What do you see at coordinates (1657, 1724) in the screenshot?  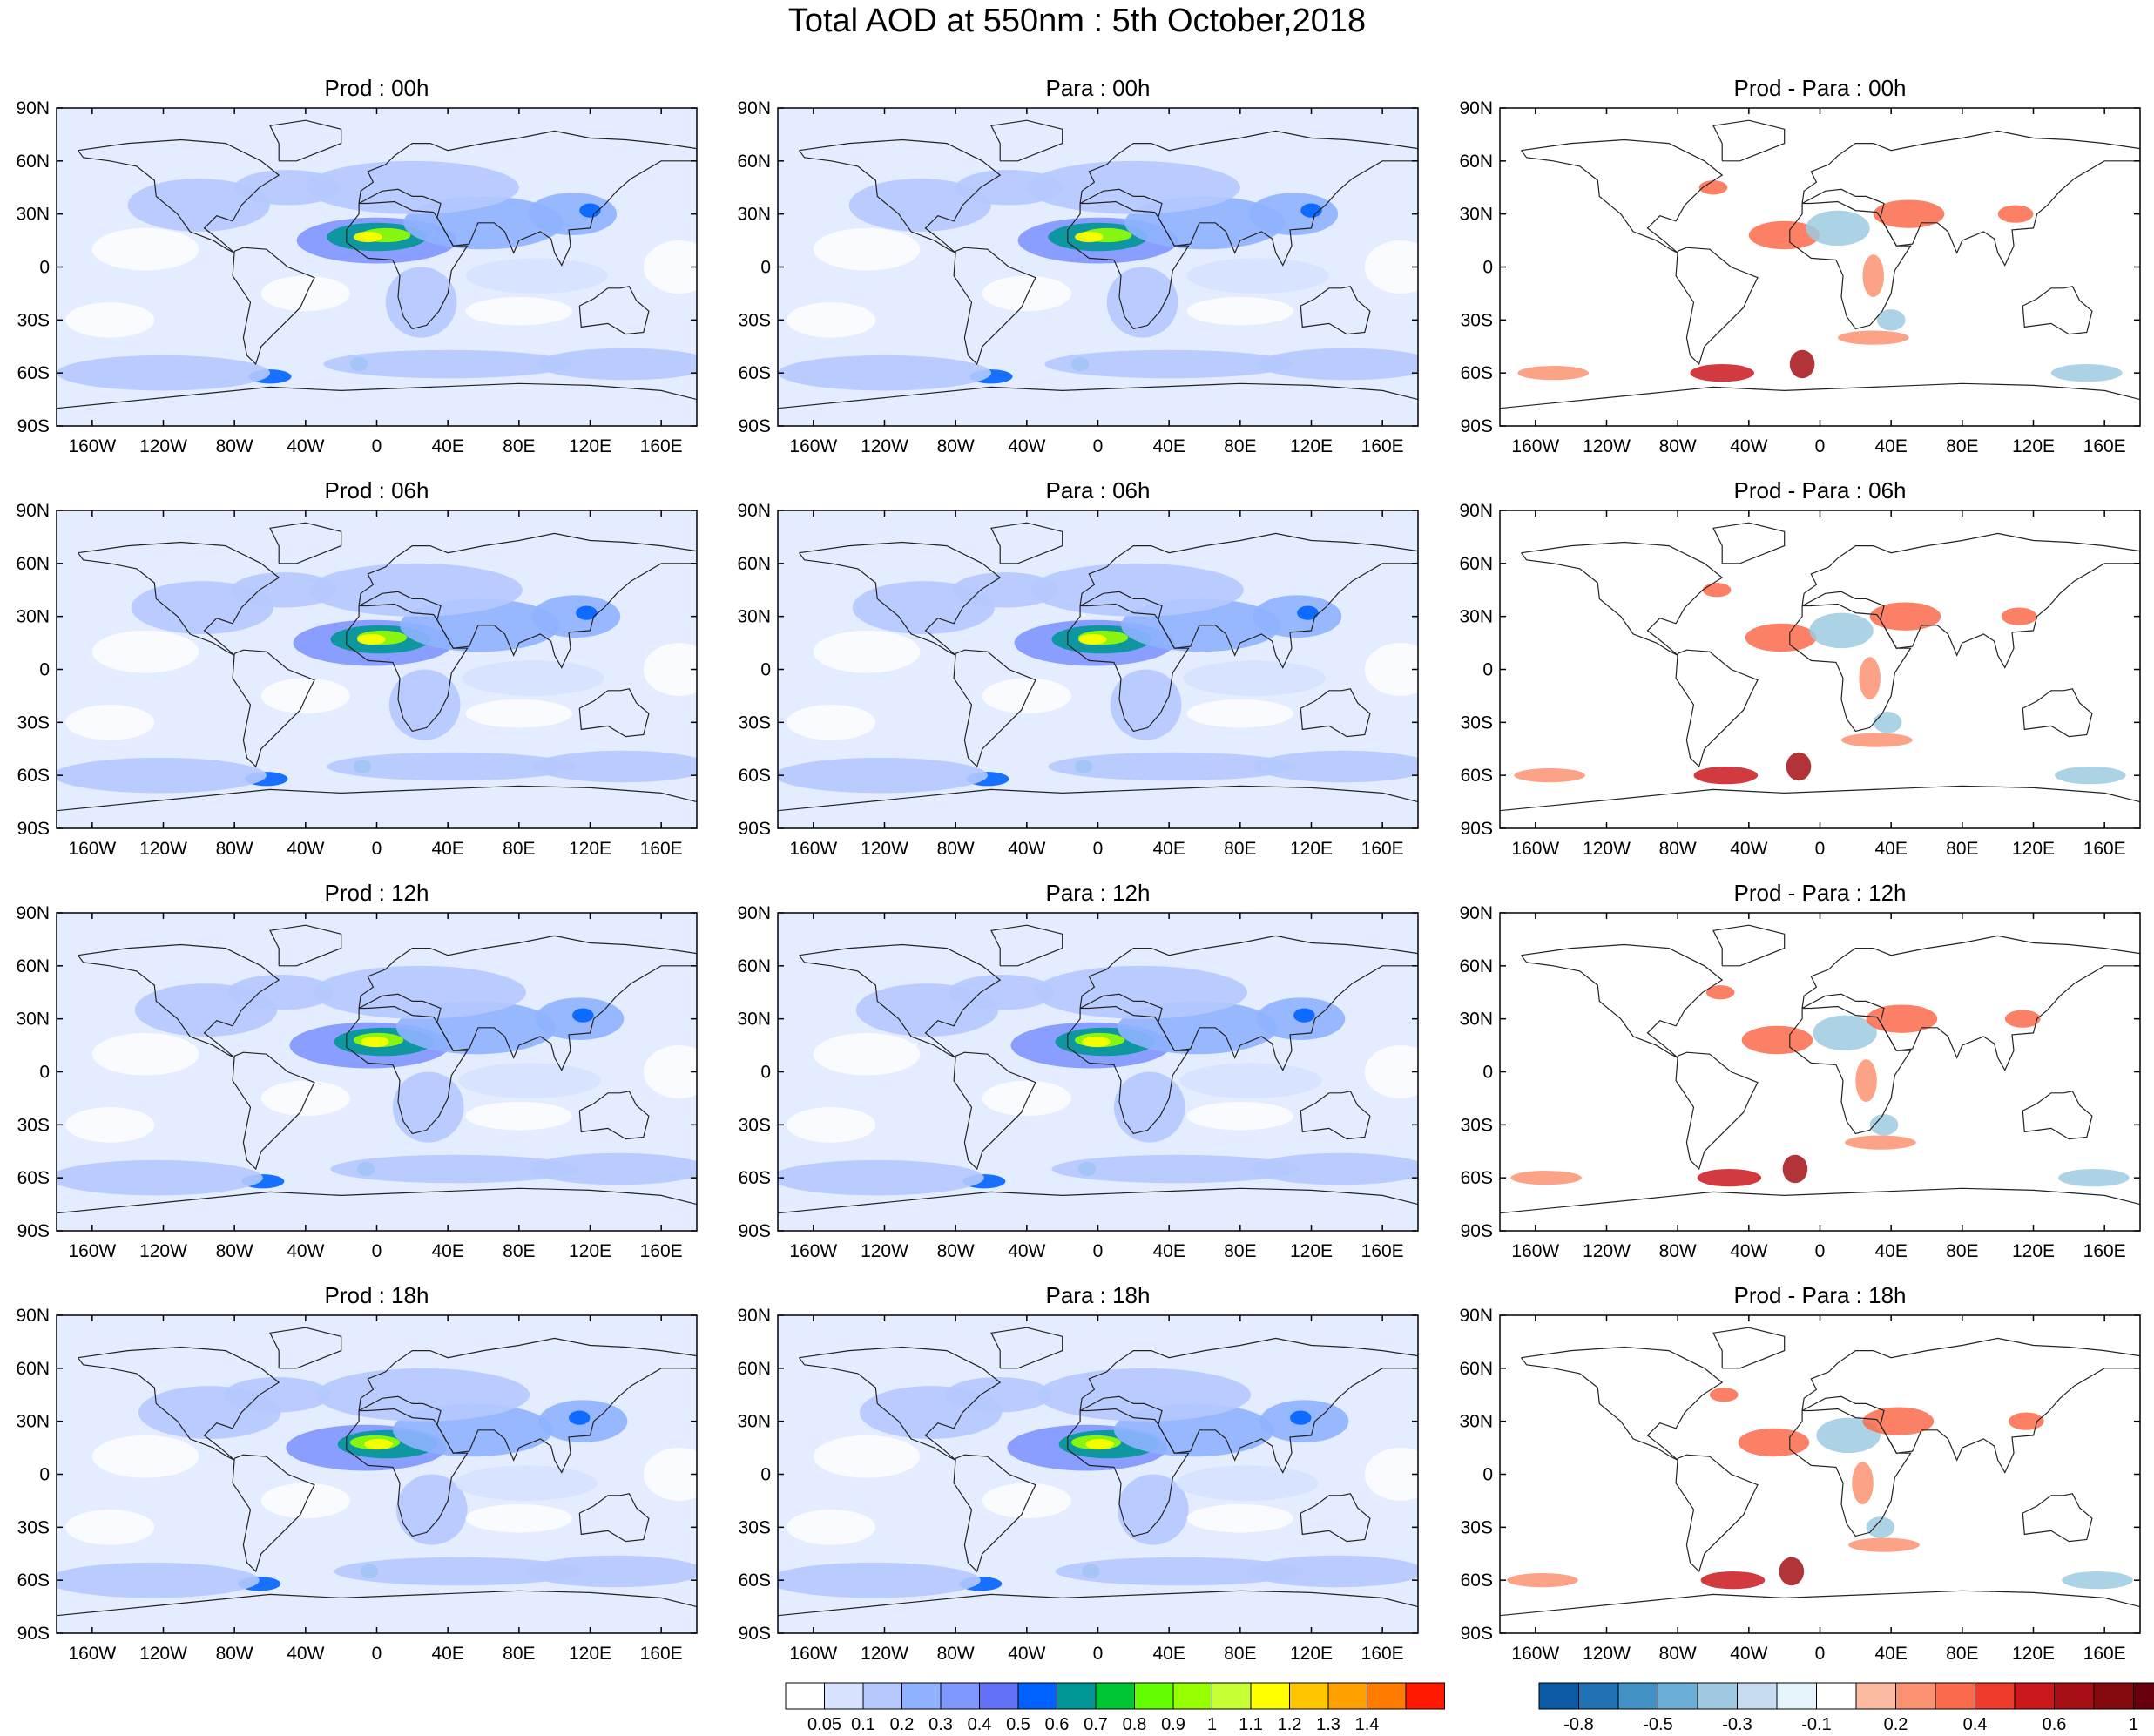 I see `colorbar-label: -0.5` at bounding box center [1657, 1724].